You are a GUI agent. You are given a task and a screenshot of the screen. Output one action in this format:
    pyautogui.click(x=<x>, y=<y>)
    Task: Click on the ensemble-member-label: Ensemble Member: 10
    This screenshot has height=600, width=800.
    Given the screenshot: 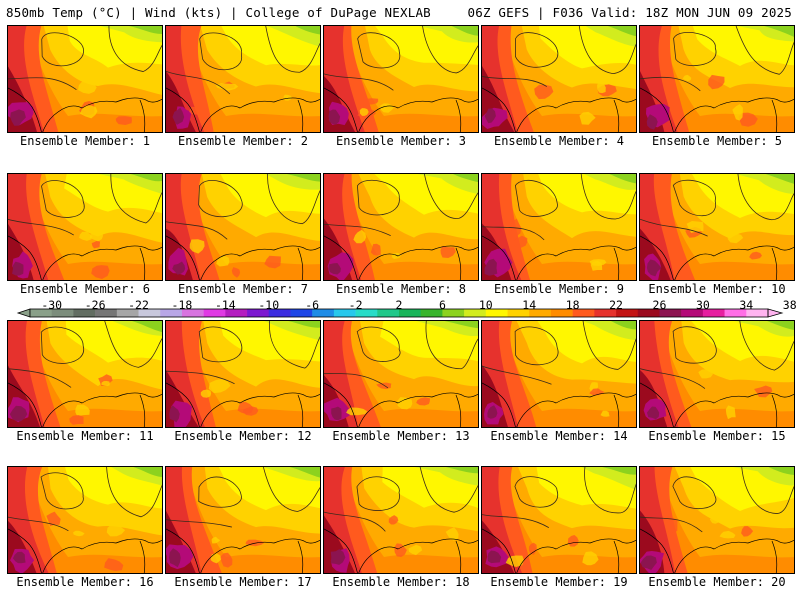 What is the action you would take?
    pyautogui.click(x=717, y=289)
    